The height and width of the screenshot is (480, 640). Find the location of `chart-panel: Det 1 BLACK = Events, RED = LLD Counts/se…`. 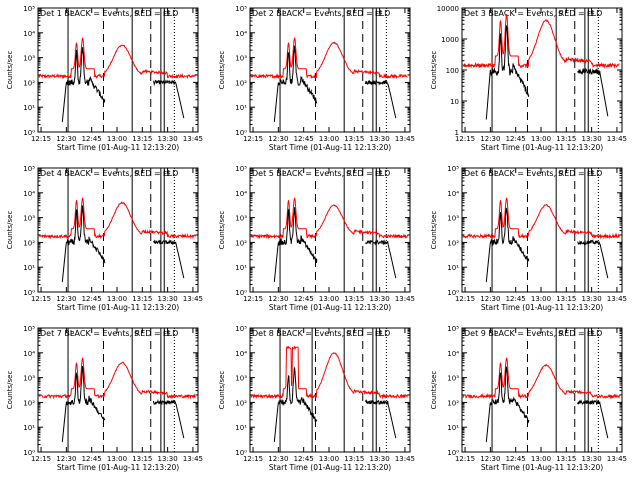

chart-panel: Det 1 BLACK = Events, RED = LLD Counts/se… is located at coordinates (104, 78).